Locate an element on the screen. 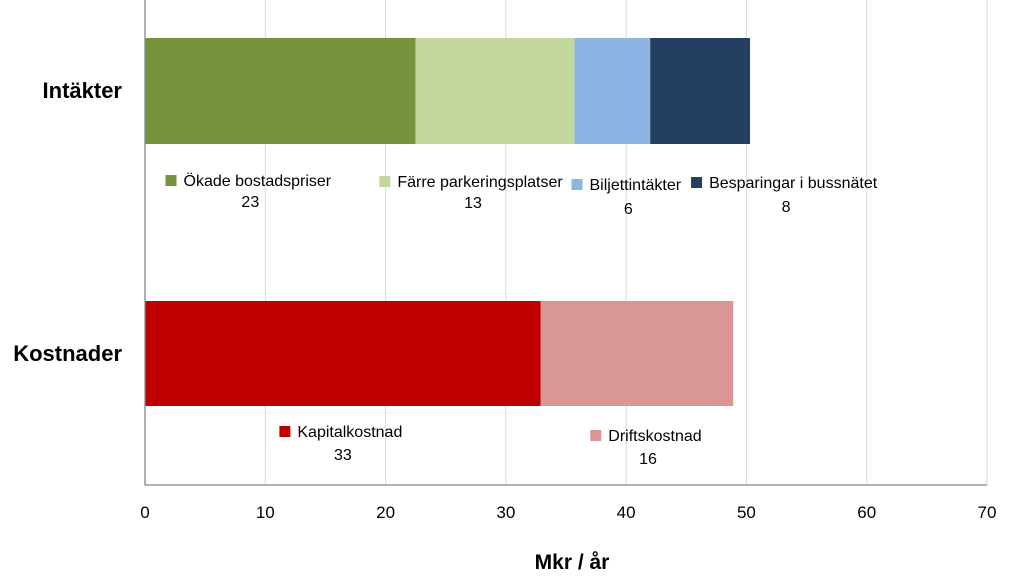 This screenshot has height=581, width=1023. segment-value: 16 is located at coordinates (648, 459).